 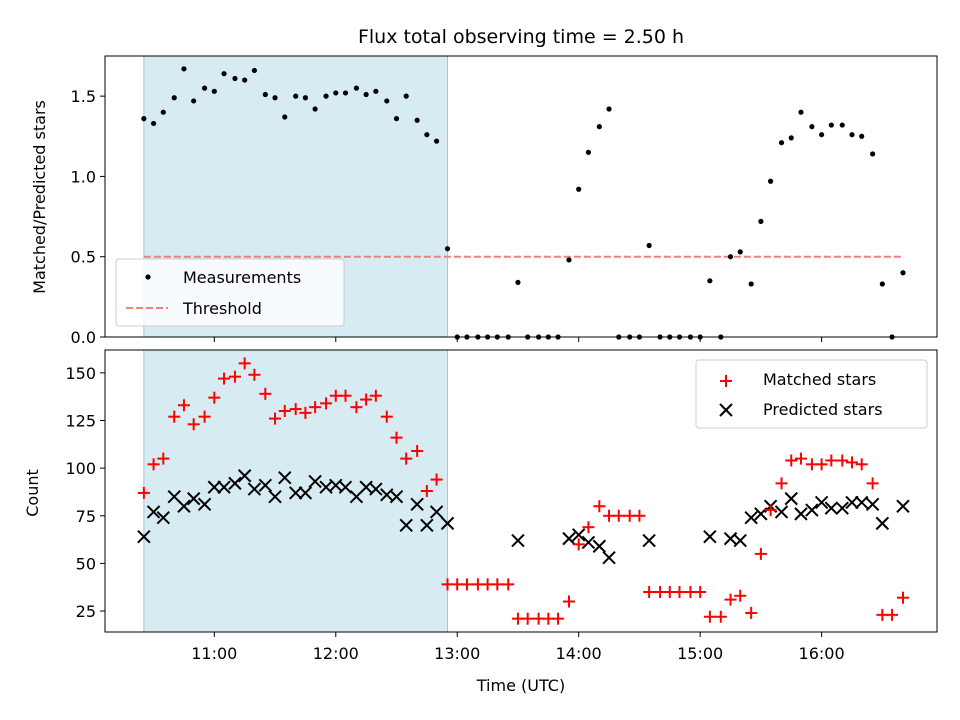 What do you see at coordinates (521, 37) in the screenshot?
I see `chart-title: Flux total observing time = 2.50 h` at bounding box center [521, 37].